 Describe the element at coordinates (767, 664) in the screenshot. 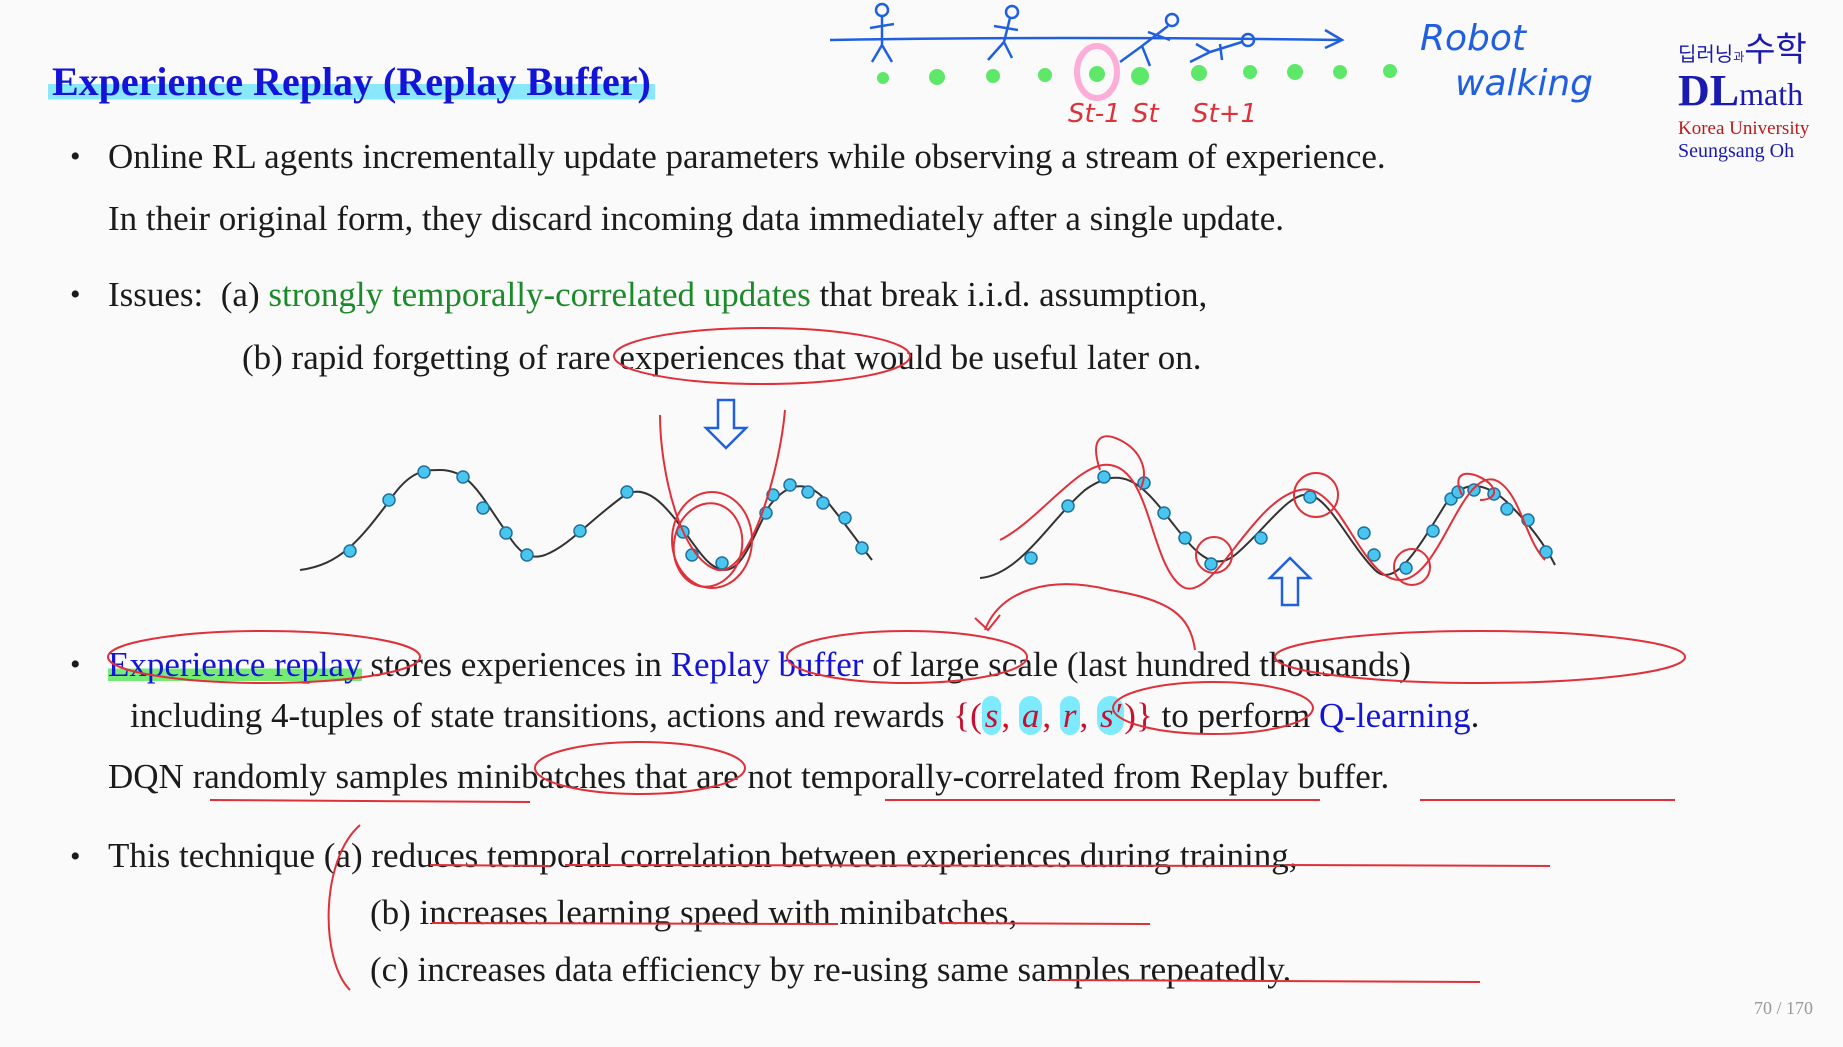

I see `replay-buffer-term: Replay buffer` at that location.